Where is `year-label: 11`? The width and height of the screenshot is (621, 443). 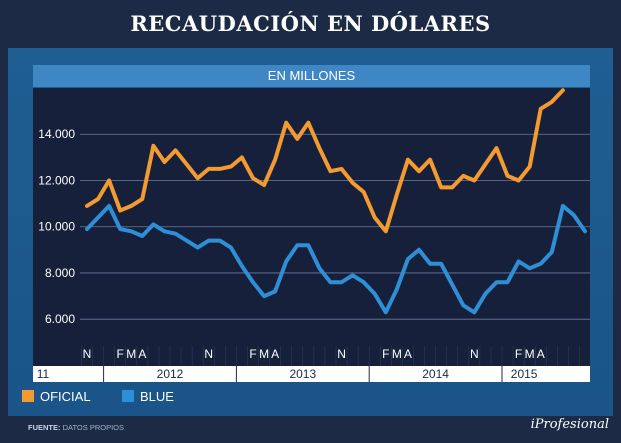
year-label: 11 is located at coordinates (43, 374).